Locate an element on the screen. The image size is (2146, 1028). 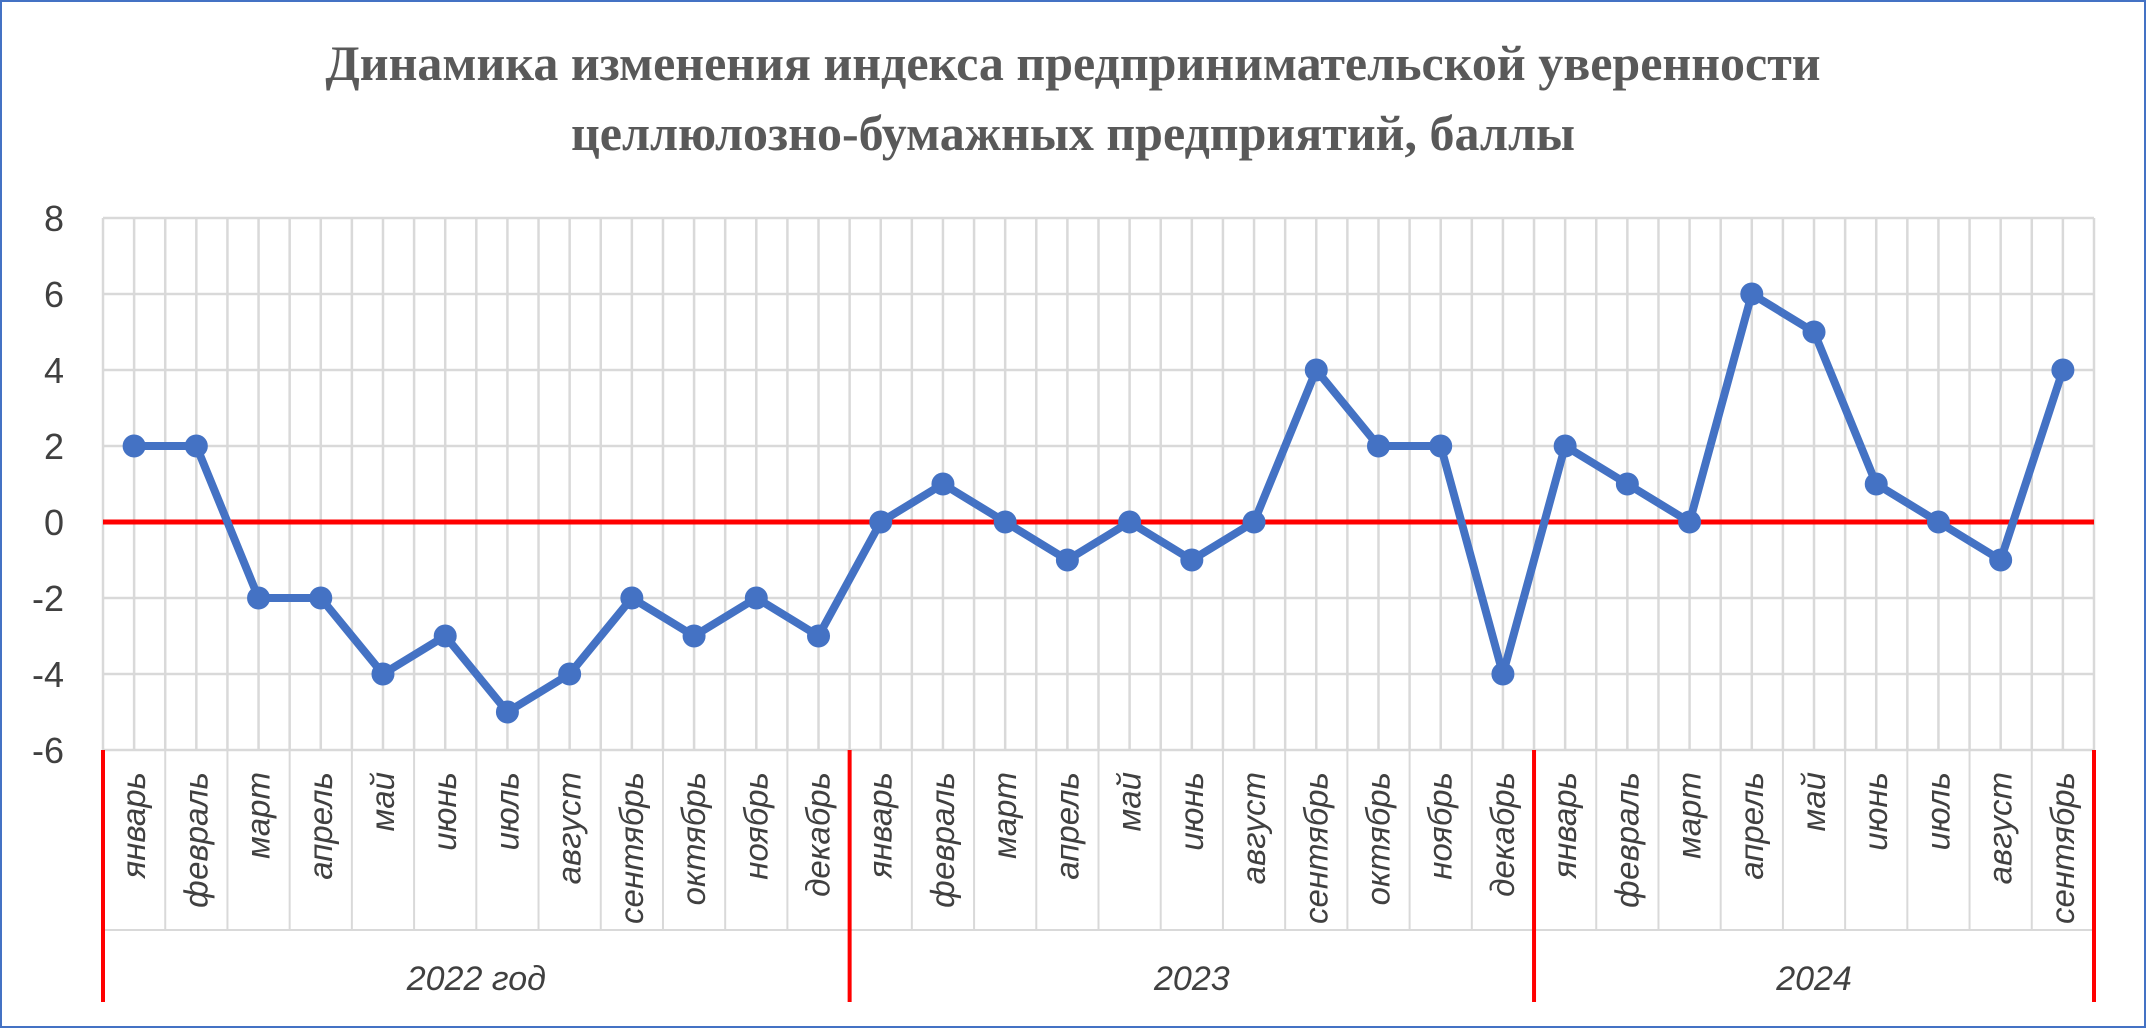
y-tick-label: -4 is located at coordinates (48, 674).